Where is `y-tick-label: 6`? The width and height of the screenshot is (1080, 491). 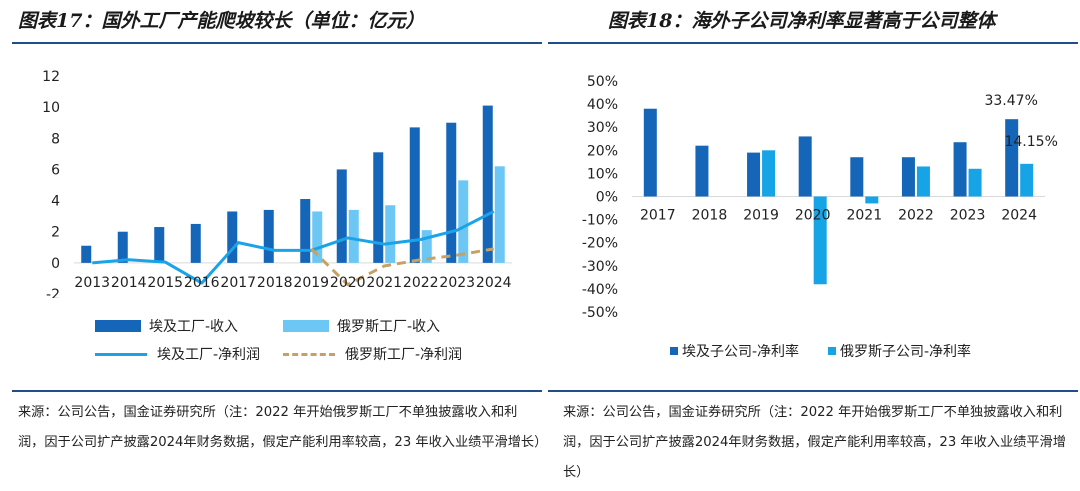 y-tick-label: 6 is located at coordinates (55, 170).